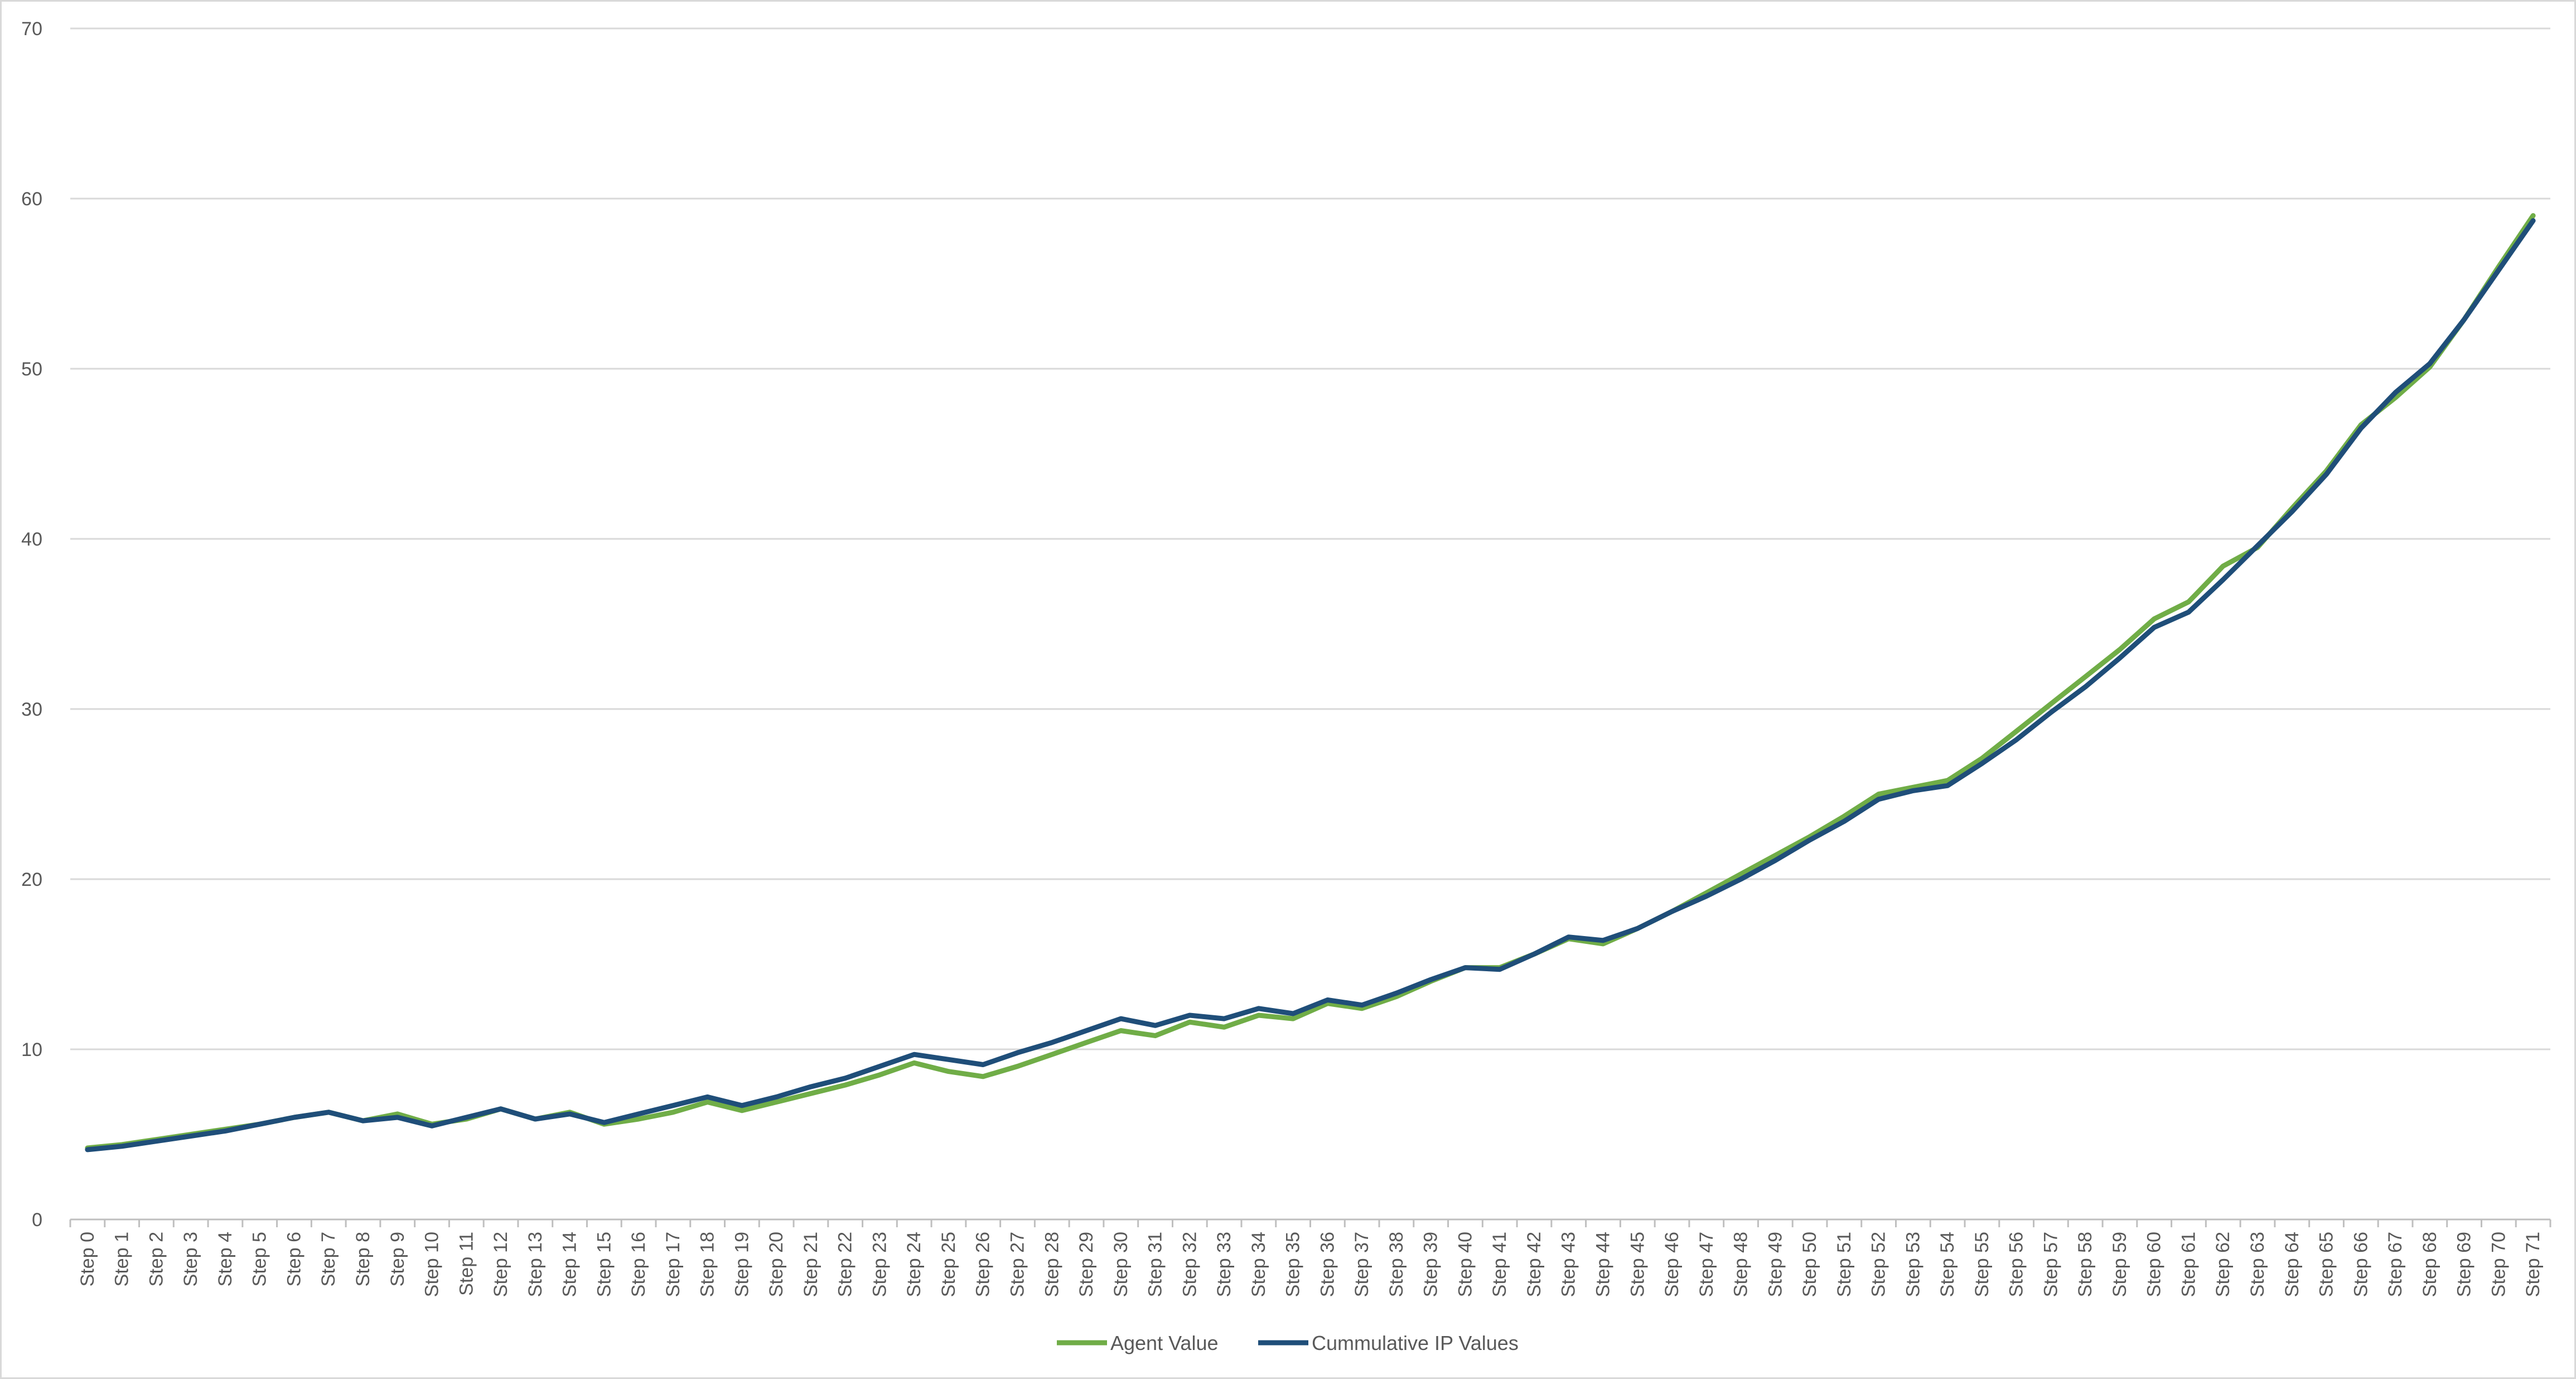 Image resolution: width=2576 pixels, height=1379 pixels. What do you see at coordinates (1845, 1264) in the screenshot?
I see `x-tick-label: Step 51` at bounding box center [1845, 1264].